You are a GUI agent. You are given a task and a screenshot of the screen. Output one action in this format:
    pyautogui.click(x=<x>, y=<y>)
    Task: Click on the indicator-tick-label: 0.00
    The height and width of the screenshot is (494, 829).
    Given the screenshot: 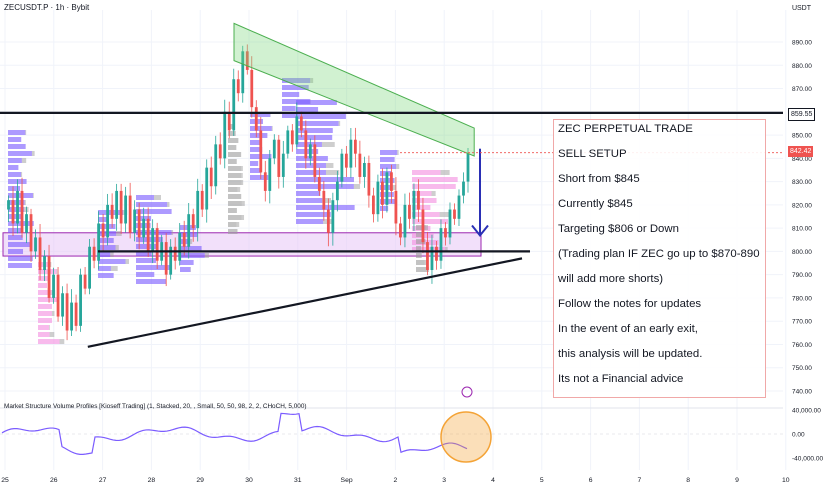 What is the action you would take?
    pyautogui.click(x=798, y=435)
    